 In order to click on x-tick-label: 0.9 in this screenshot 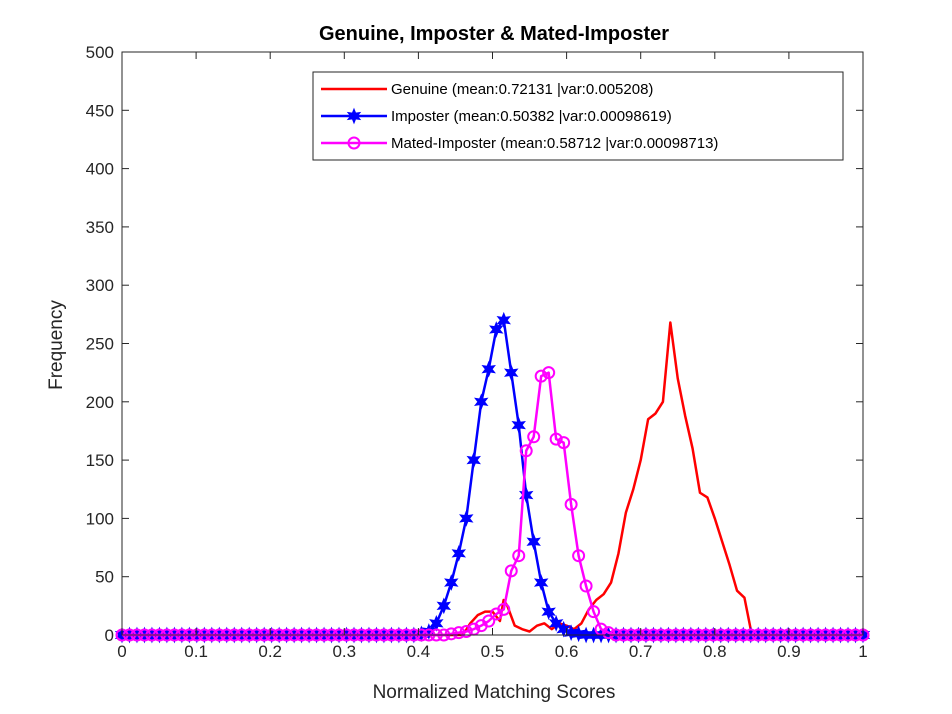, I will do `click(789, 651)`.